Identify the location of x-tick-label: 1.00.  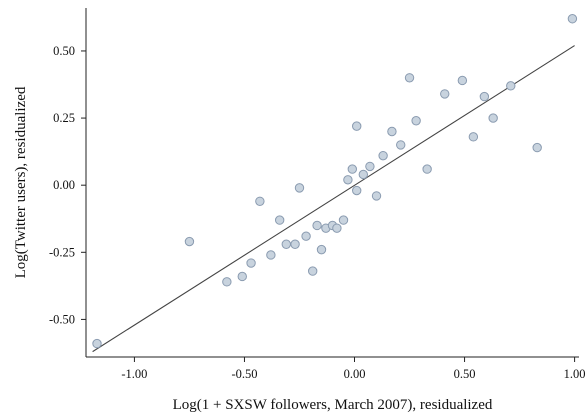
(575, 374).